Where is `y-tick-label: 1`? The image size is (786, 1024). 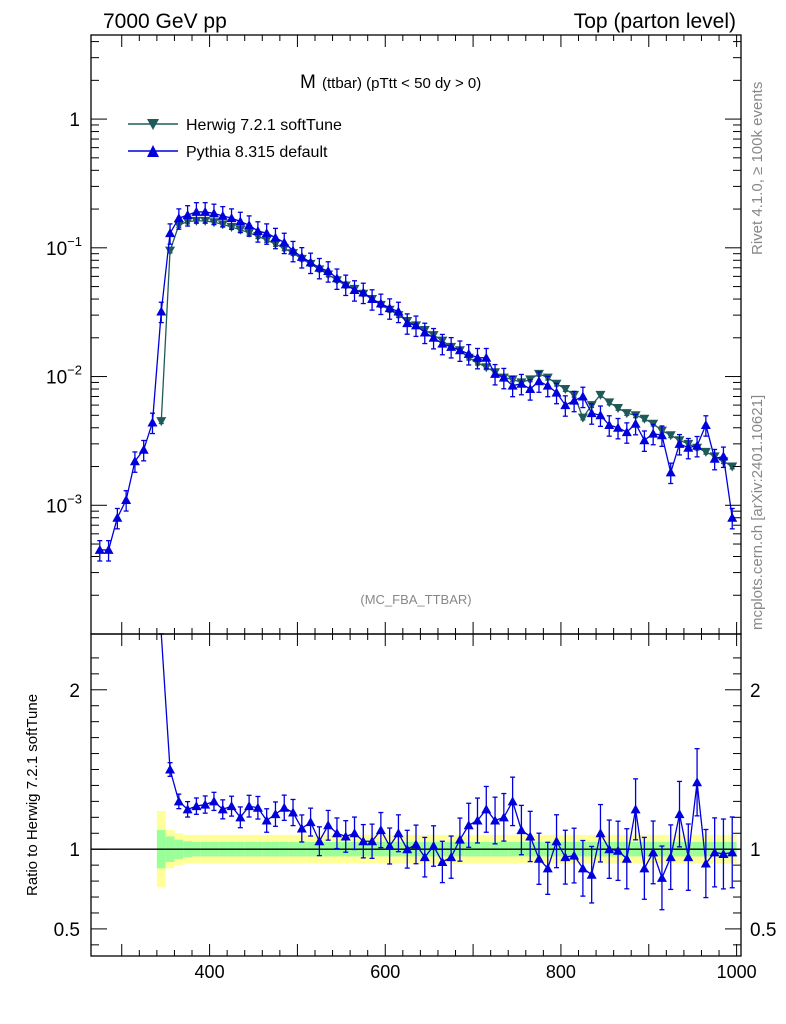 y-tick-label: 1 is located at coordinates (74, 120).